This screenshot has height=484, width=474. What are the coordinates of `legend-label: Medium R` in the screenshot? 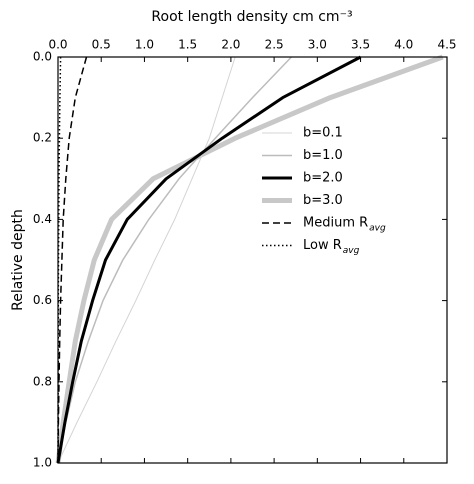 It's located at (335, 223).